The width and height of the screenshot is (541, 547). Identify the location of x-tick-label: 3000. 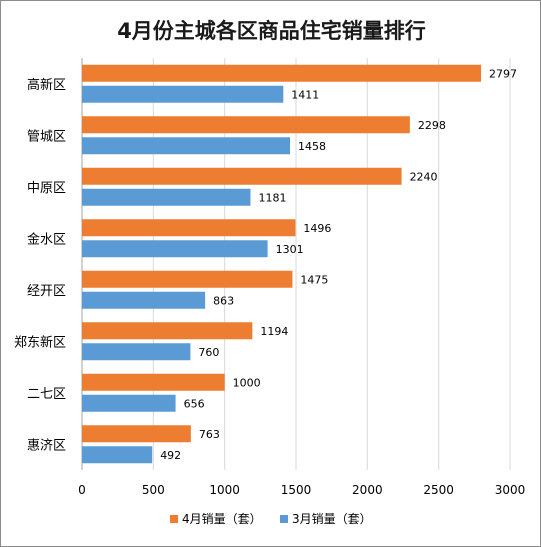
(510, 490).